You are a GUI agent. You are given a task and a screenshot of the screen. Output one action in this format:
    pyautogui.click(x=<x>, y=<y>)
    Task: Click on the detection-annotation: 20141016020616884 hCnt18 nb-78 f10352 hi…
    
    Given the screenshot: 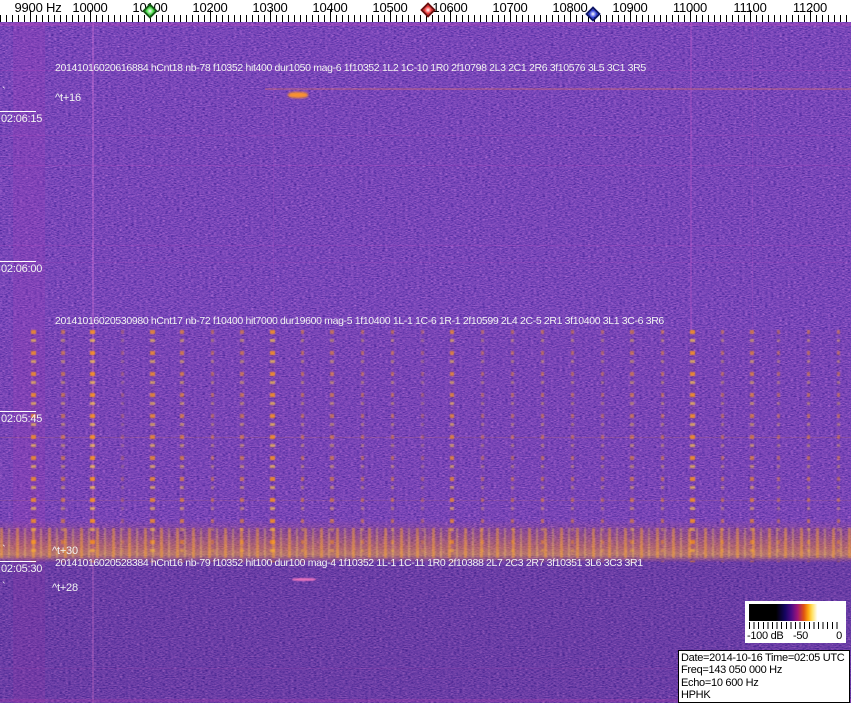 What is the action you would take?
    pyautogui.click(x=350, y=68)
    